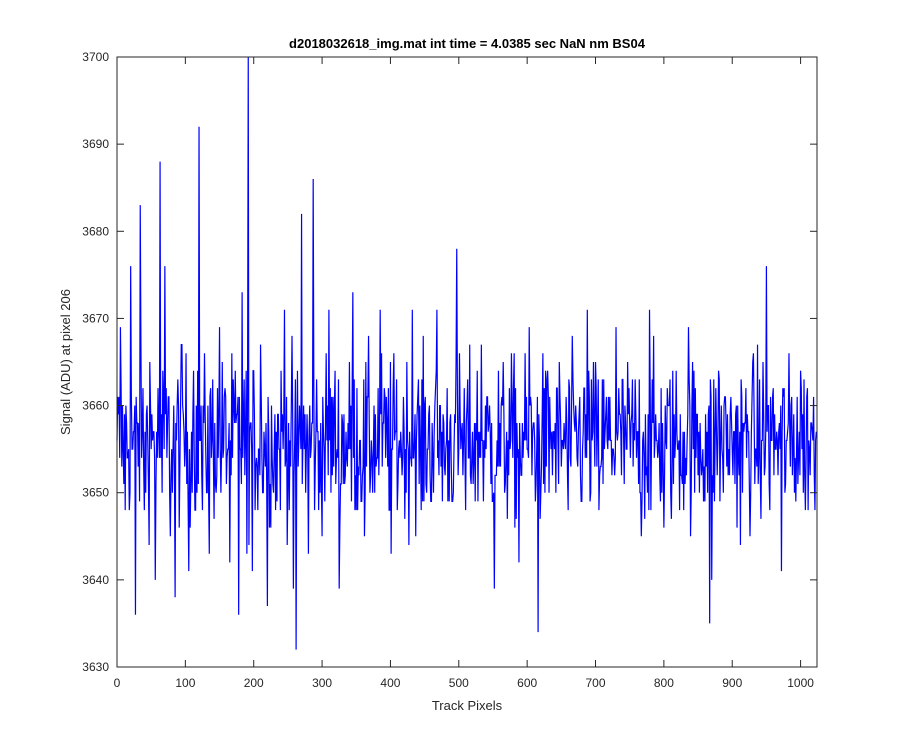 The image size is (900, 750). I want to click on x-tick-label: 800, so click(664, 683).